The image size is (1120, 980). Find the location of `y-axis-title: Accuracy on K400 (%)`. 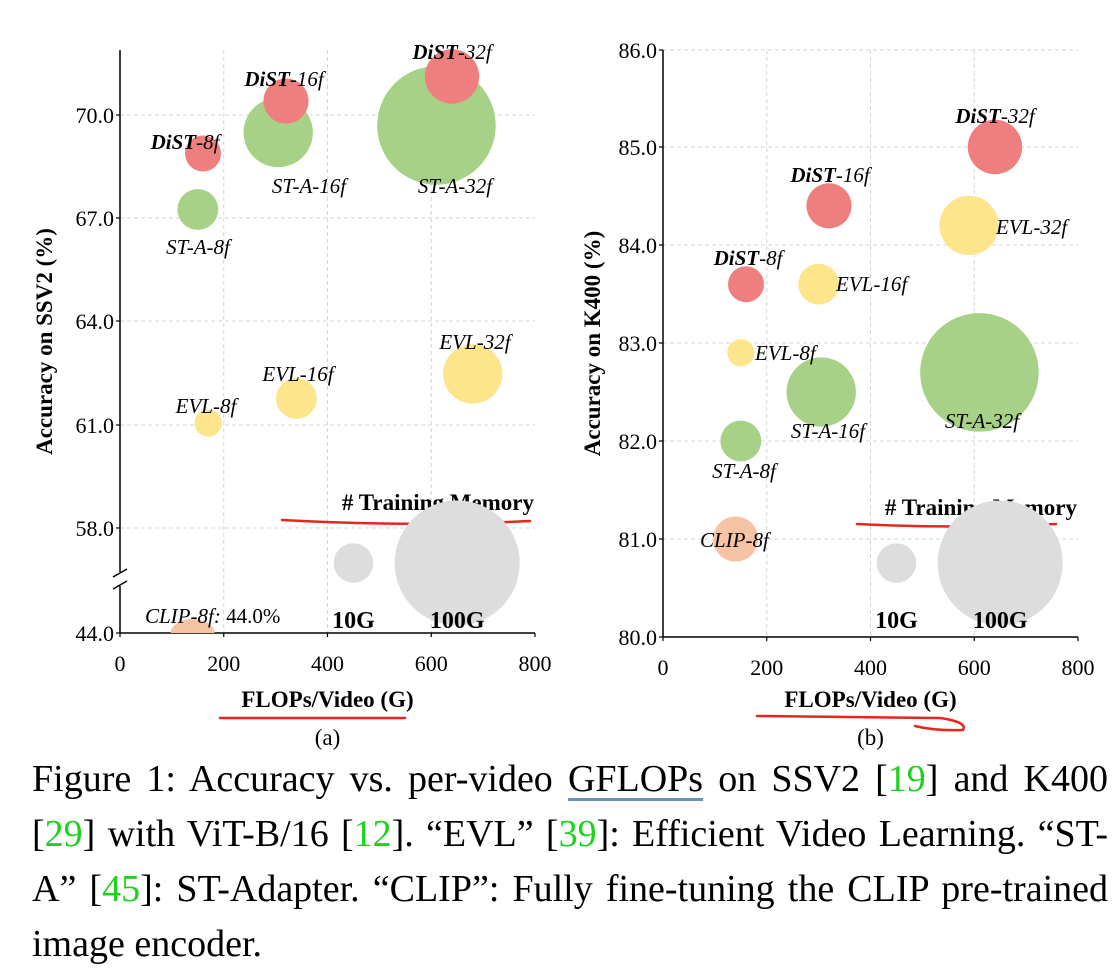

y-axis-title: Accuracy on K400 (%) is located at coordinates (592, 344).